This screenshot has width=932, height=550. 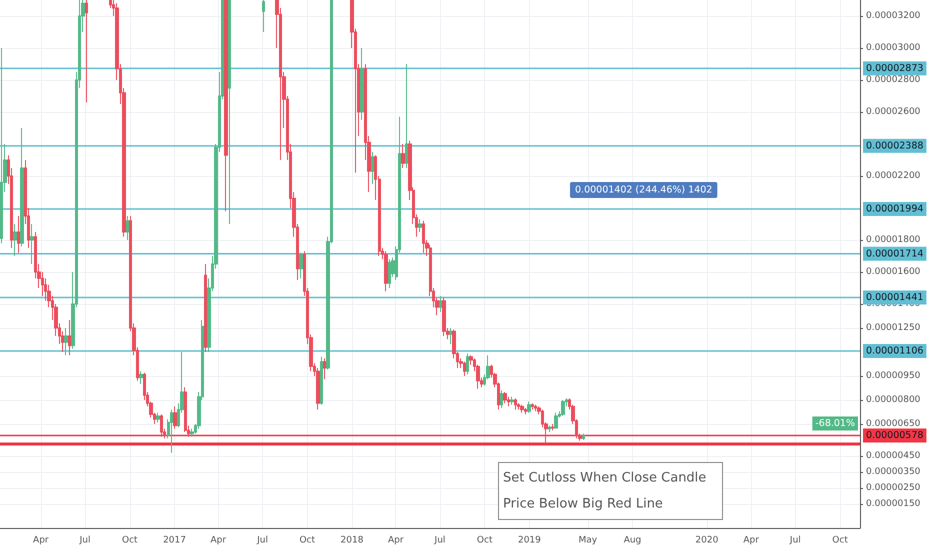 What do you see at coordinates (893, 488) in the screenshot?
I see `y-tick-label: 0.00000250` at bounding box center [893, 488].